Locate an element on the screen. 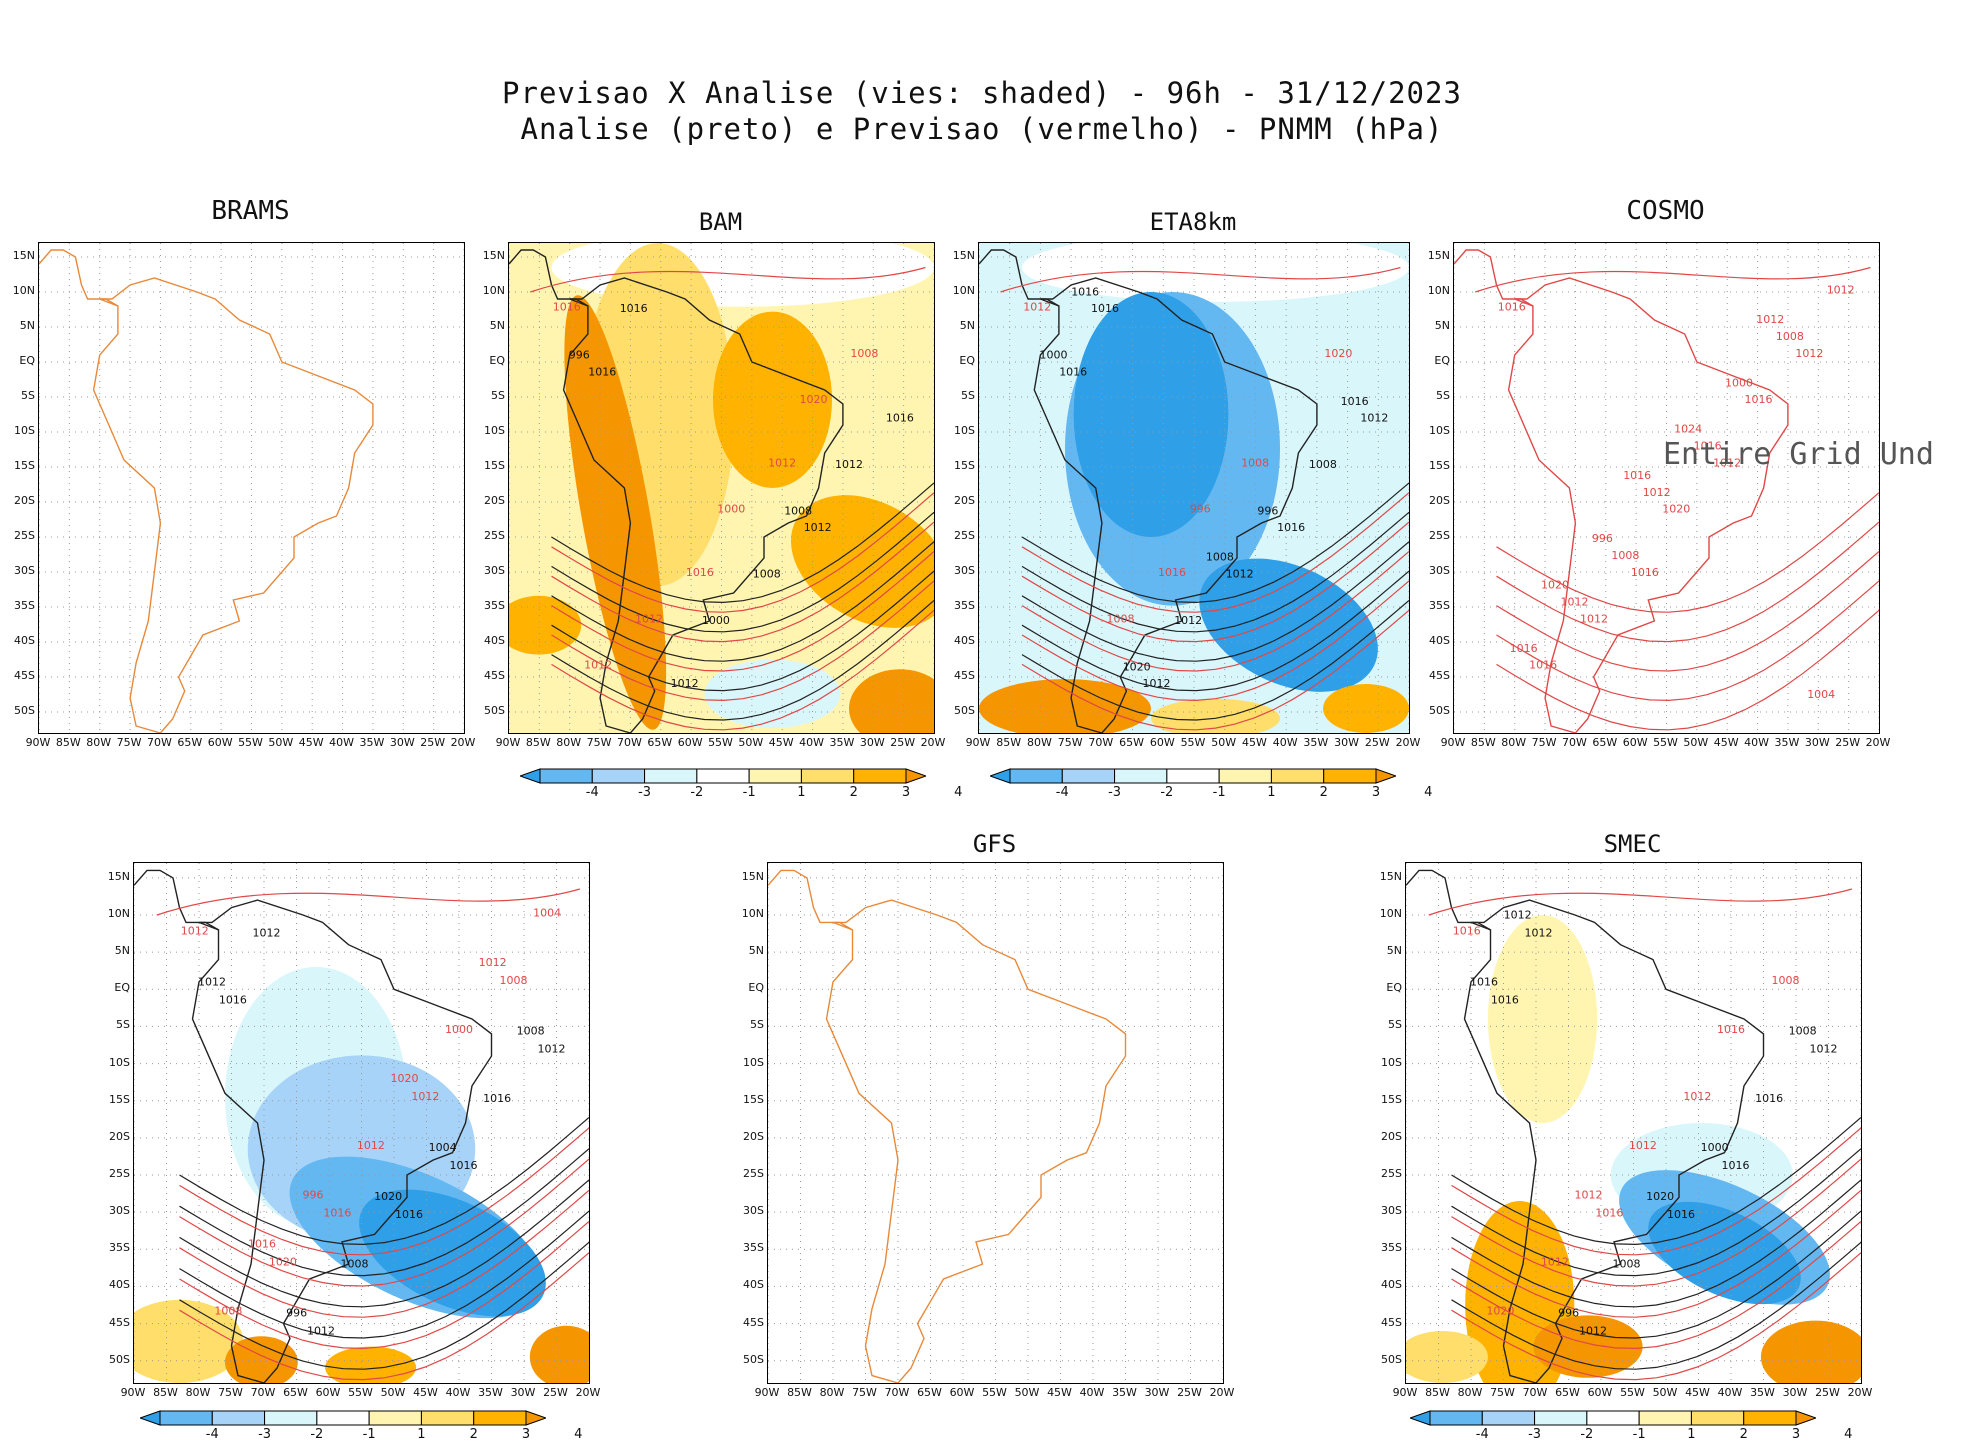 The image size is (1964, 1444). lat-tick-label: 15S is located at coordinates (964, 465).